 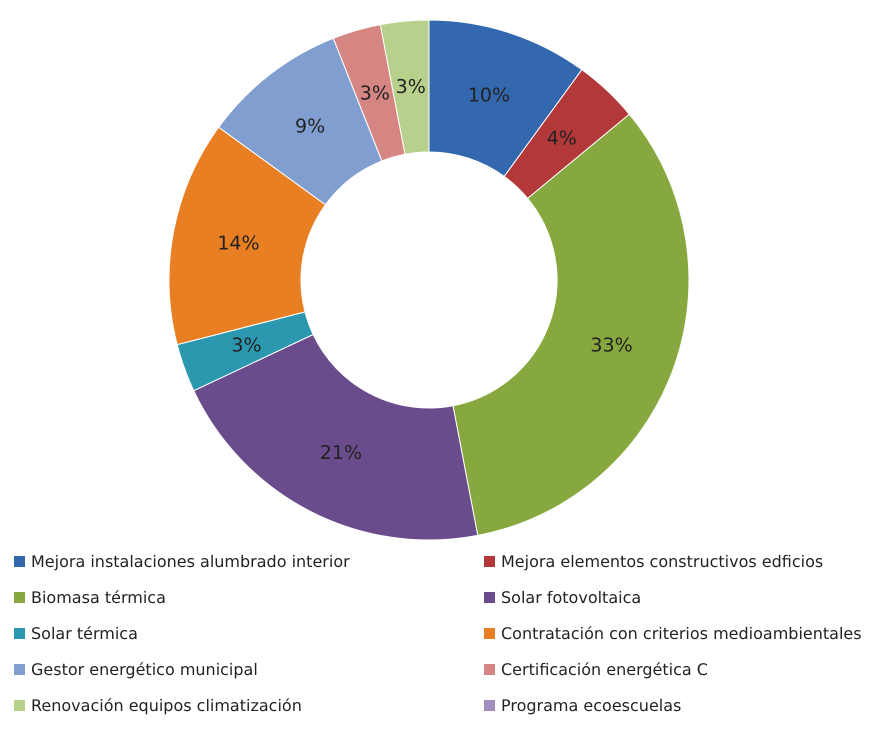 I want to click on legend-label: Programa ecoescuelas, so click(x=591, y=705).